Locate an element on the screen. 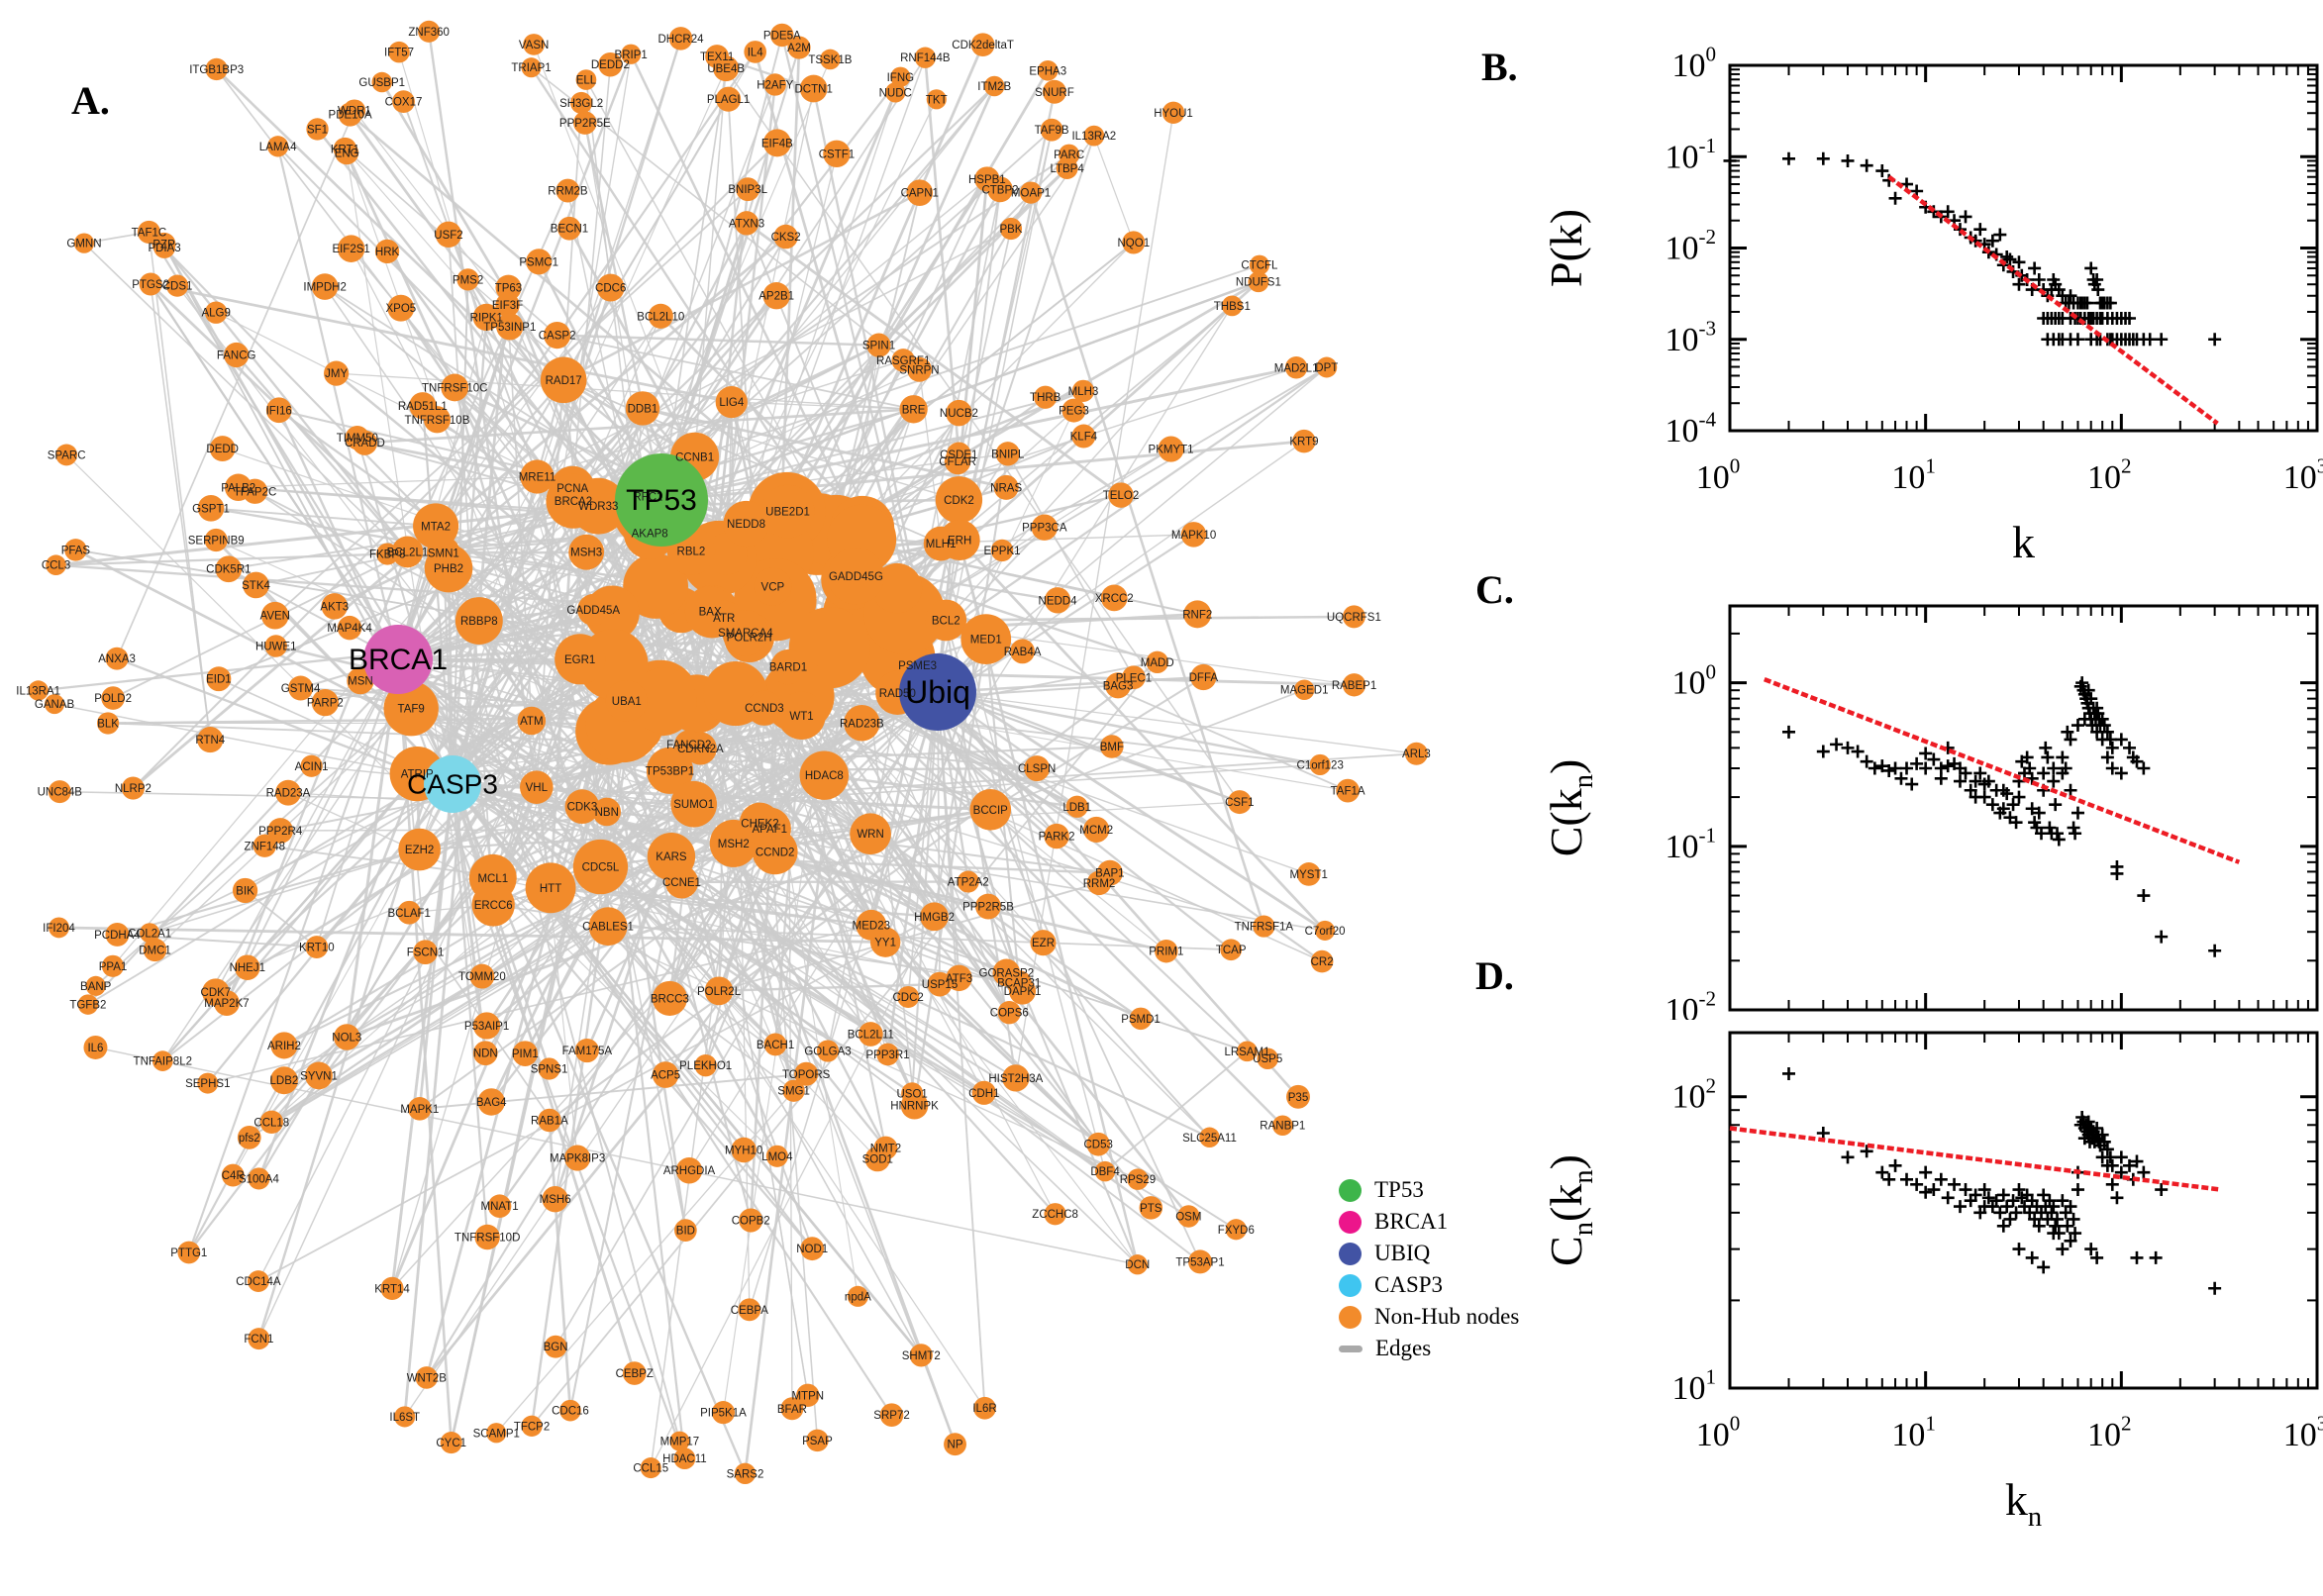  network-node-label: PLAGL1 is located at coordinates (728, 100).